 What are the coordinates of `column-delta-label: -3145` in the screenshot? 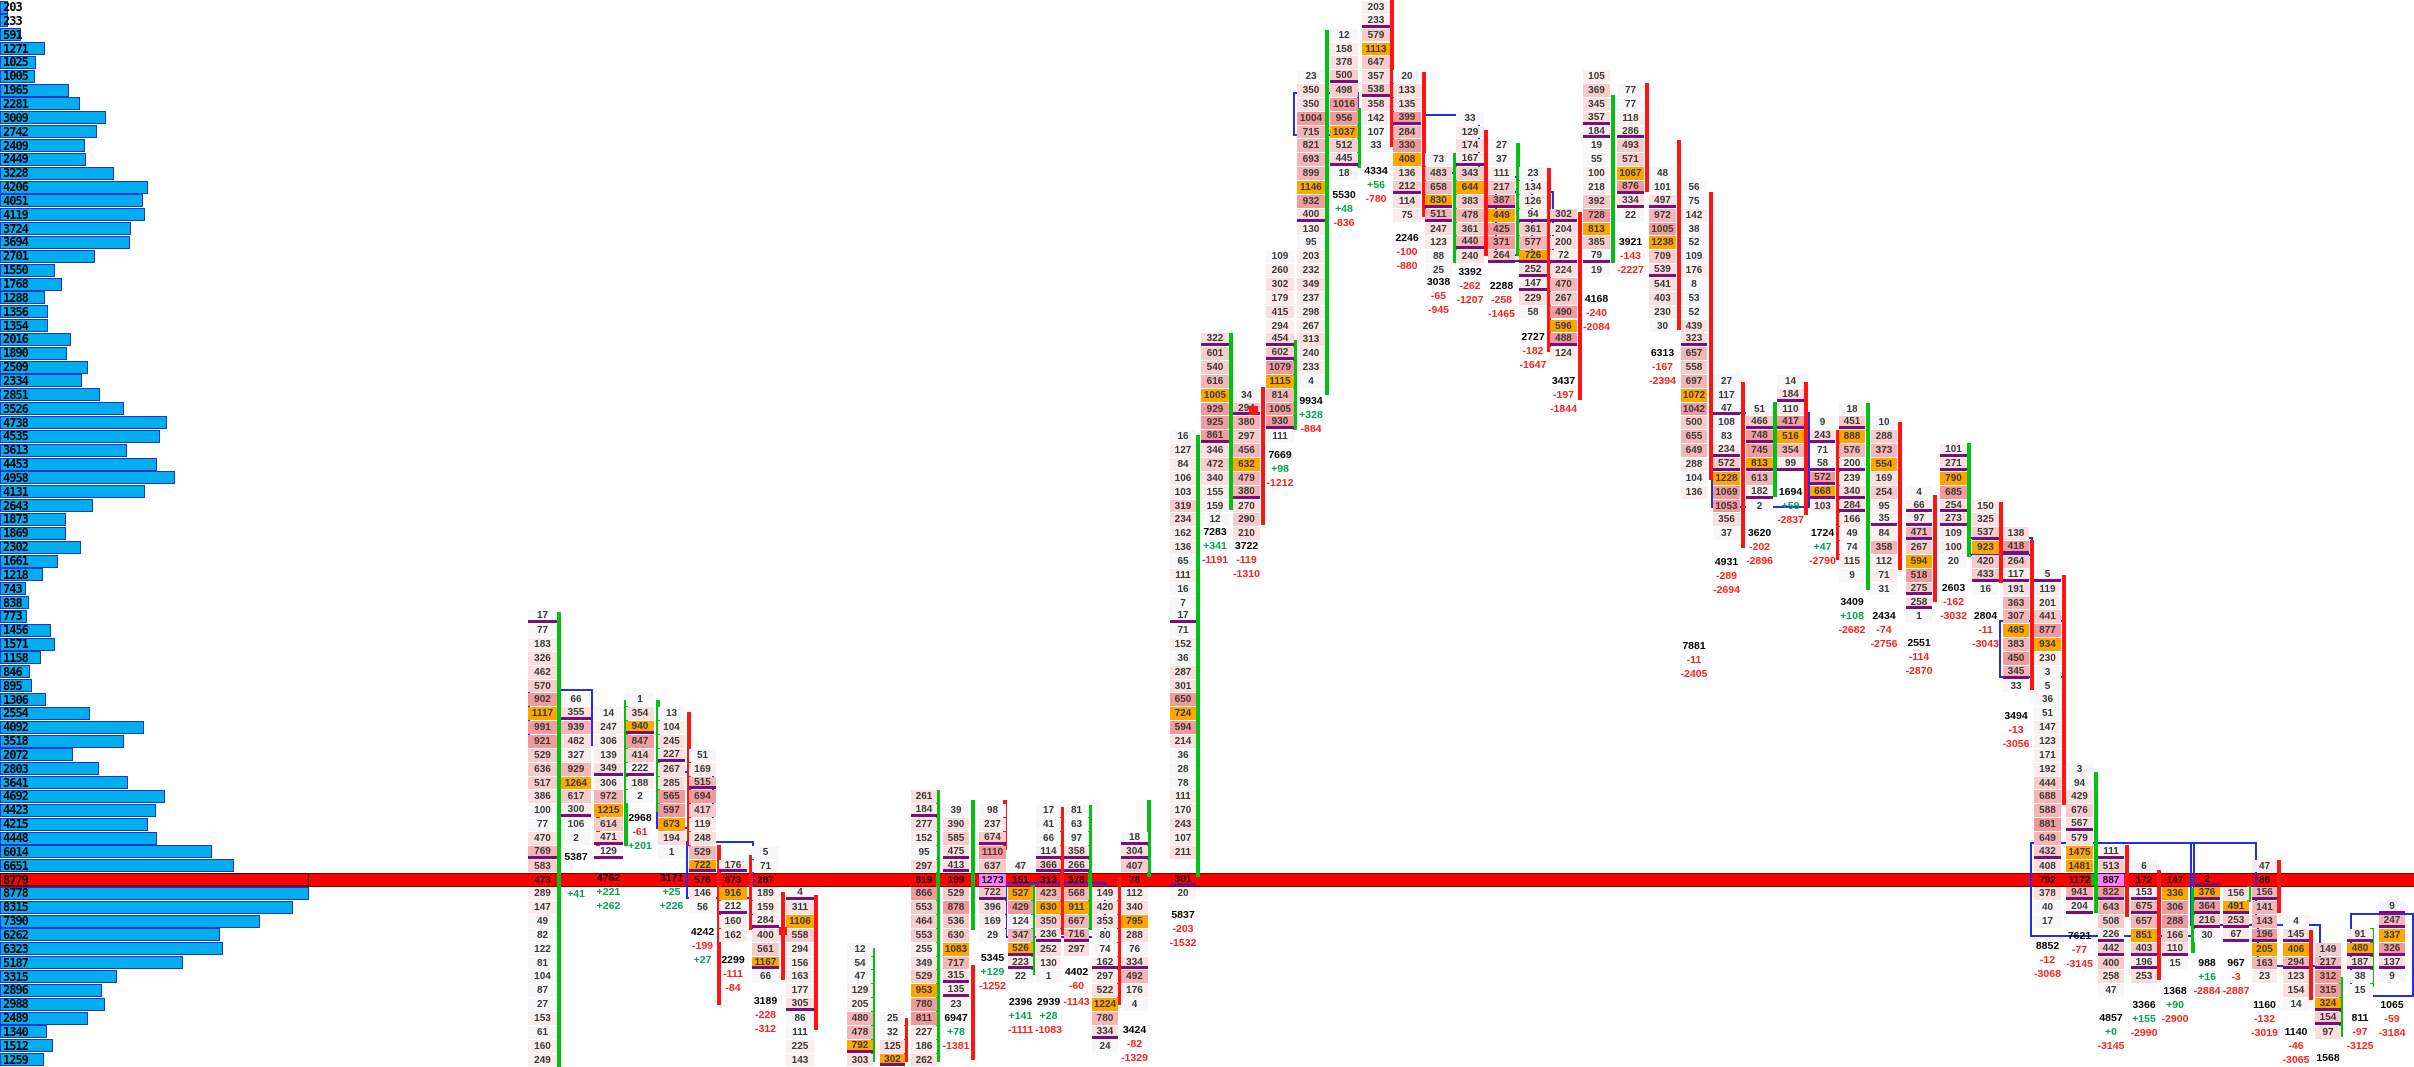 It's located at (2111, 1046).